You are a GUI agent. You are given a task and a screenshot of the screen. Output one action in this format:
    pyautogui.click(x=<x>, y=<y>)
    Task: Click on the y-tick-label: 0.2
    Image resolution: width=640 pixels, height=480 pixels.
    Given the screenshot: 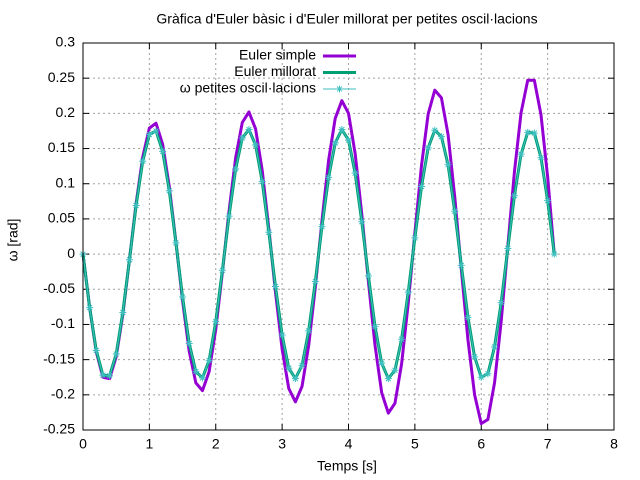 What is the action you would take?
    pyautogui.click(x=66, y=112)
    